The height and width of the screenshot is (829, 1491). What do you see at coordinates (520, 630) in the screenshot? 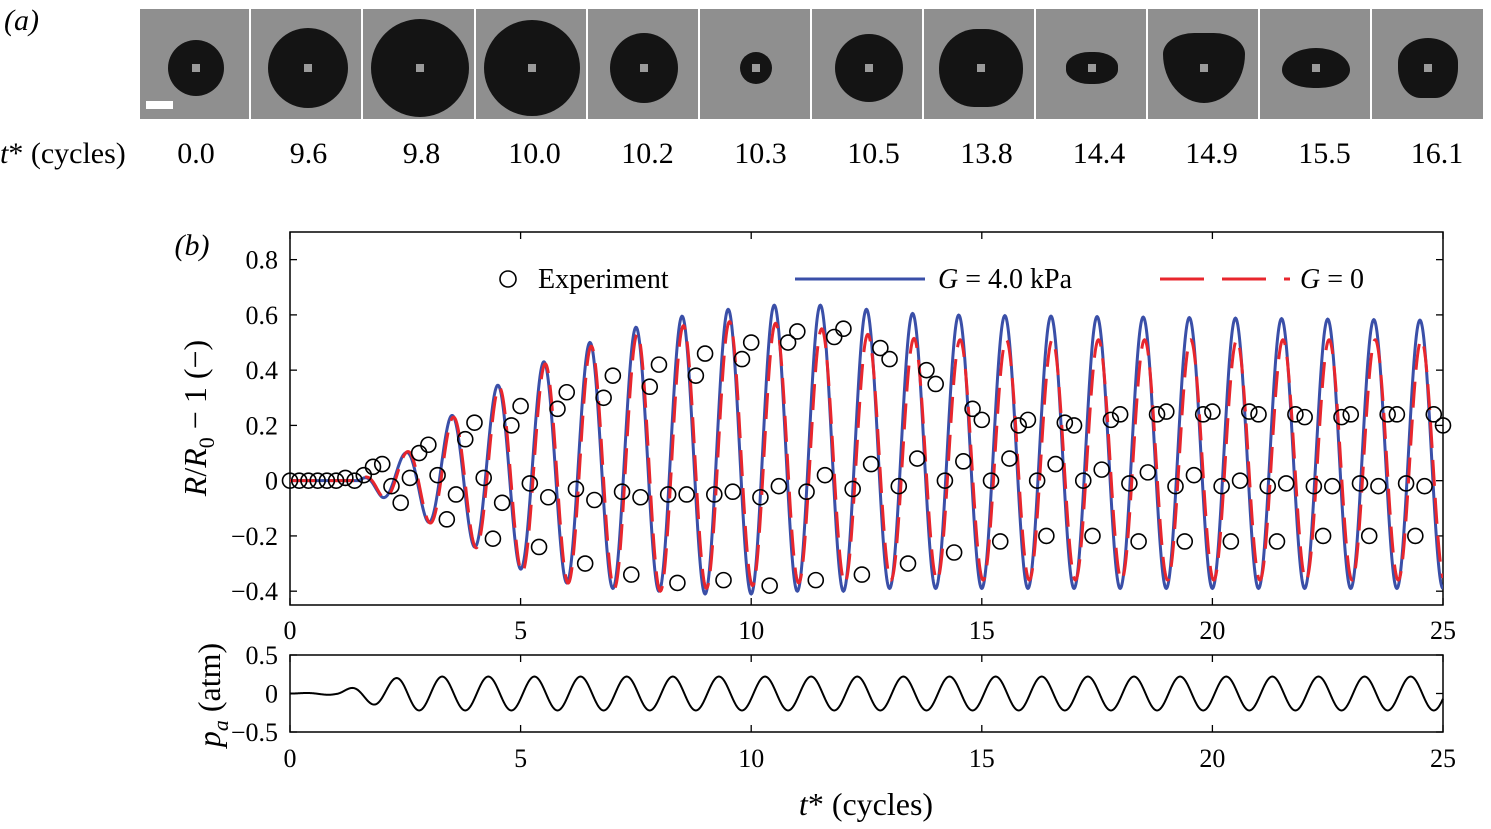
I see `radius-x-tick-label: 5` at bounding box center [520, 630].